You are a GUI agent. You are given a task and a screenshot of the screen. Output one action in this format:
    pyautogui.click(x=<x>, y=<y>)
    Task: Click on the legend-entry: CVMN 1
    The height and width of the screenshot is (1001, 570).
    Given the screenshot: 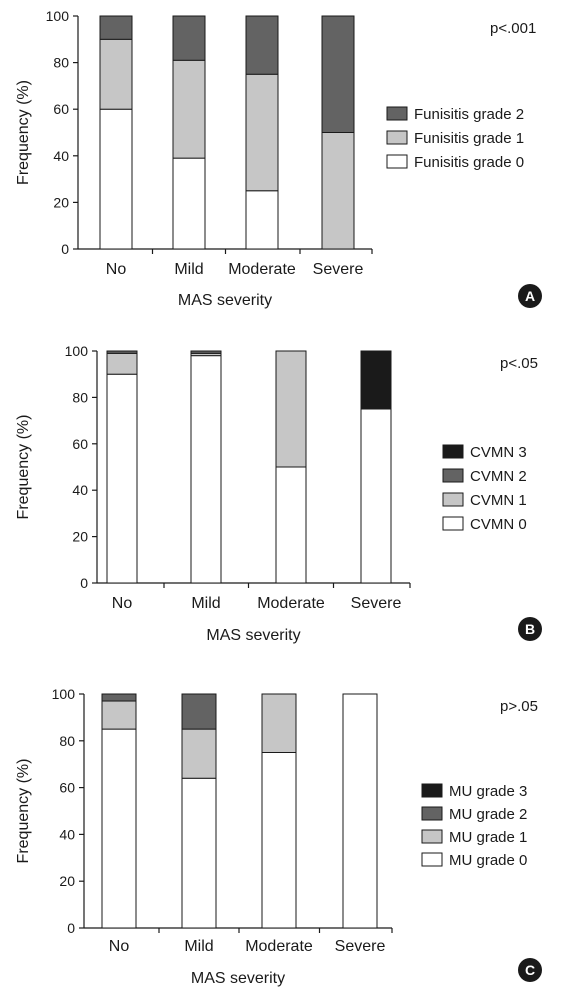 What is the action you would take?
    pyautogui.click(x=498, y=500)
    